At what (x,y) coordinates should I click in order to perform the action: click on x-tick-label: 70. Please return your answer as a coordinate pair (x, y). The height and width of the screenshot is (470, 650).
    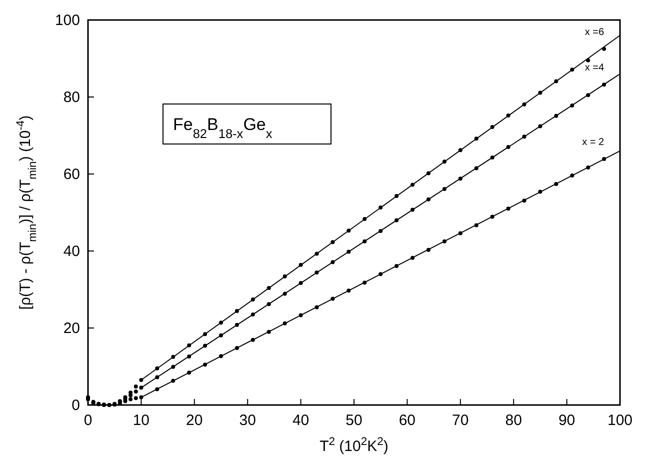
    Looking at the image, I should click on (460, 420).